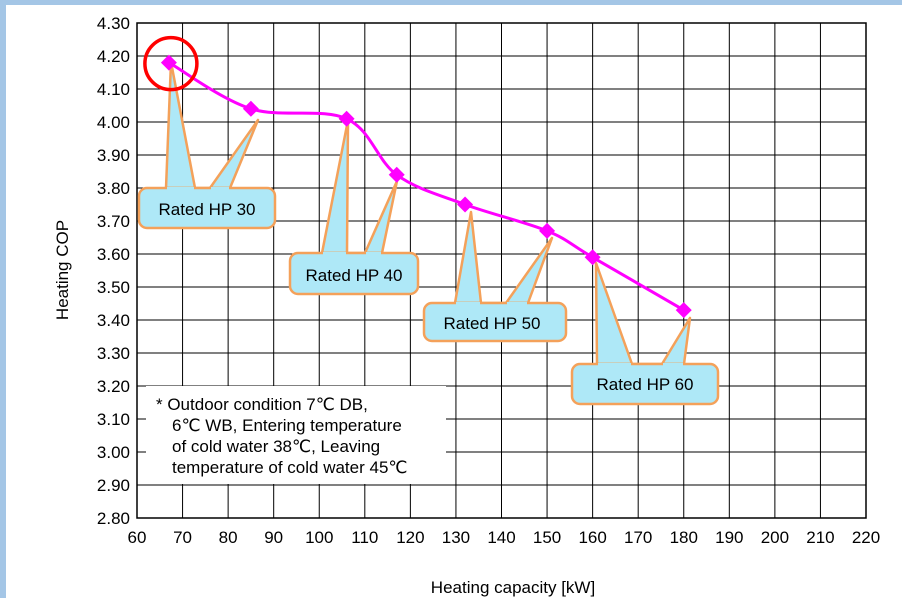  I want to click on y-tick-label: 2.80, so click(113, 518).